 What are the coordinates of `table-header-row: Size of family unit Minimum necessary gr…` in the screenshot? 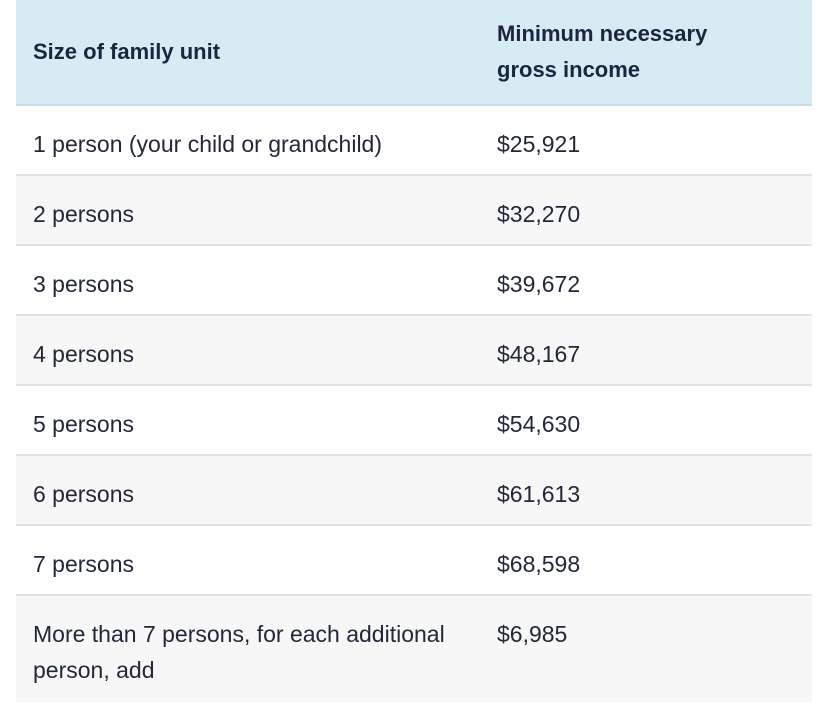 It's located at (414, 53).